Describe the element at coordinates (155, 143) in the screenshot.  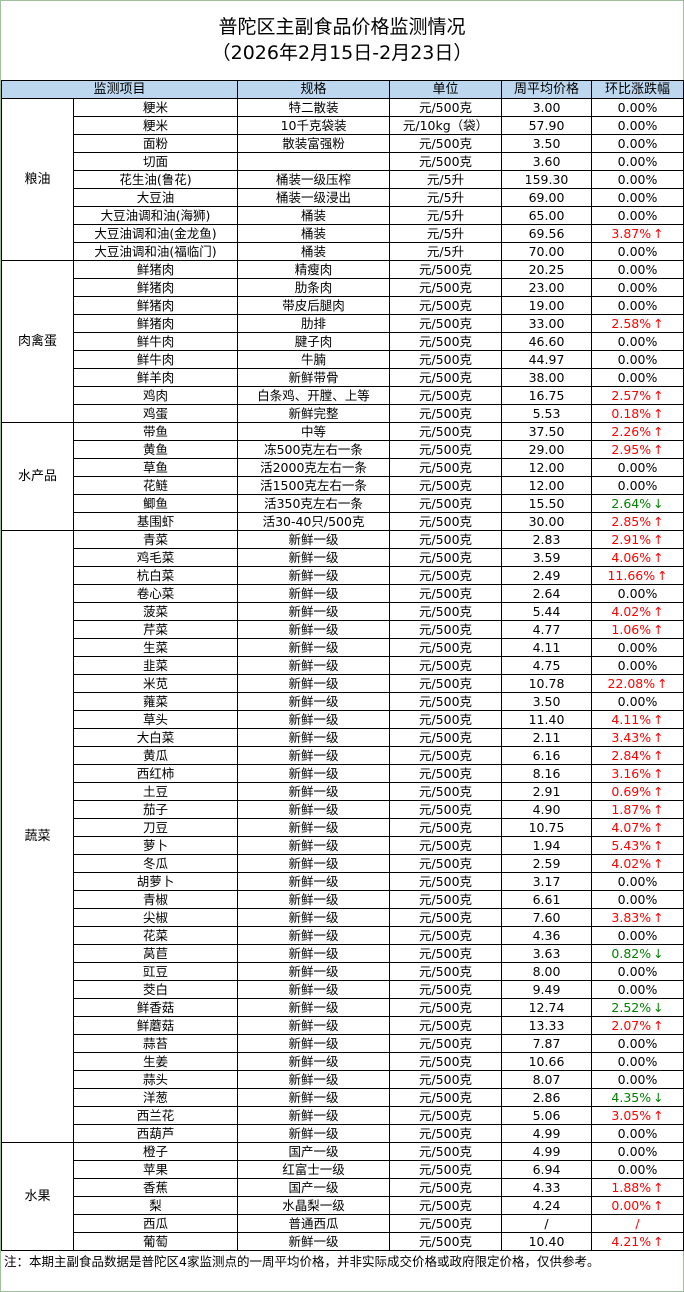
I see `item-name-cell: 面粉` at that location.